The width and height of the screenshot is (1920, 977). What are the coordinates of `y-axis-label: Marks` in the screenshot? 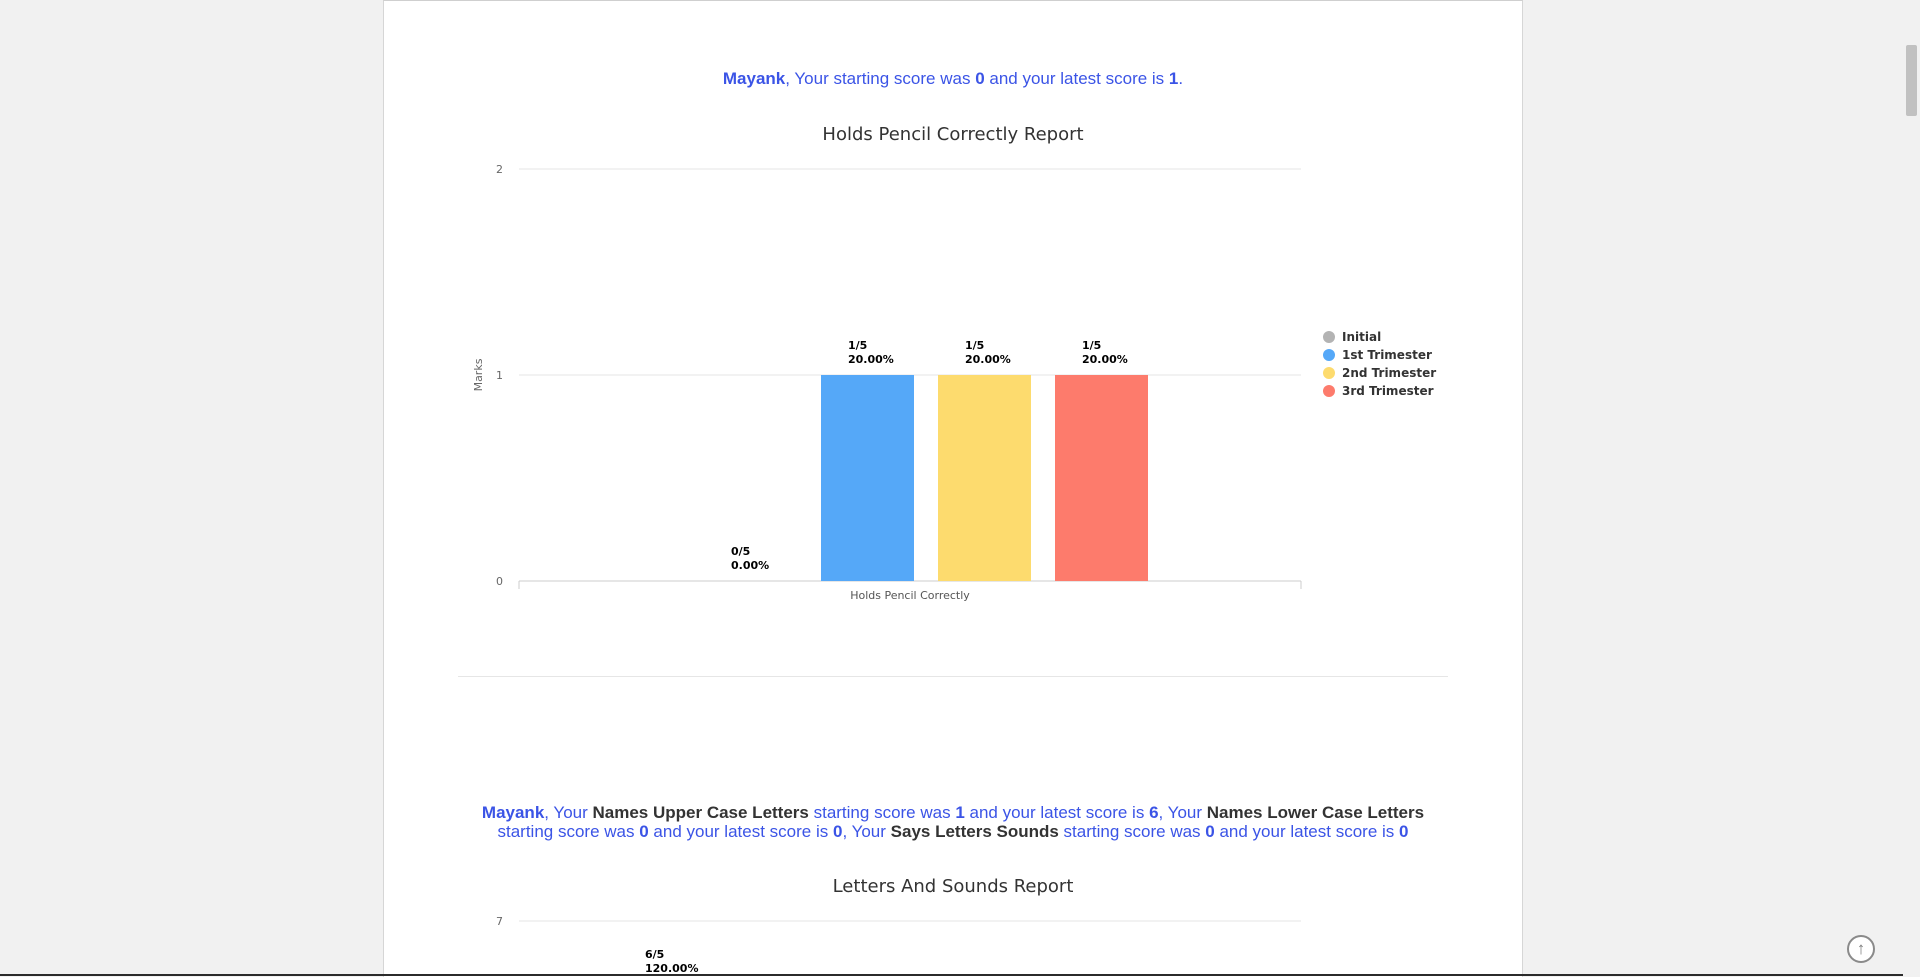 It's located at (478, 374).